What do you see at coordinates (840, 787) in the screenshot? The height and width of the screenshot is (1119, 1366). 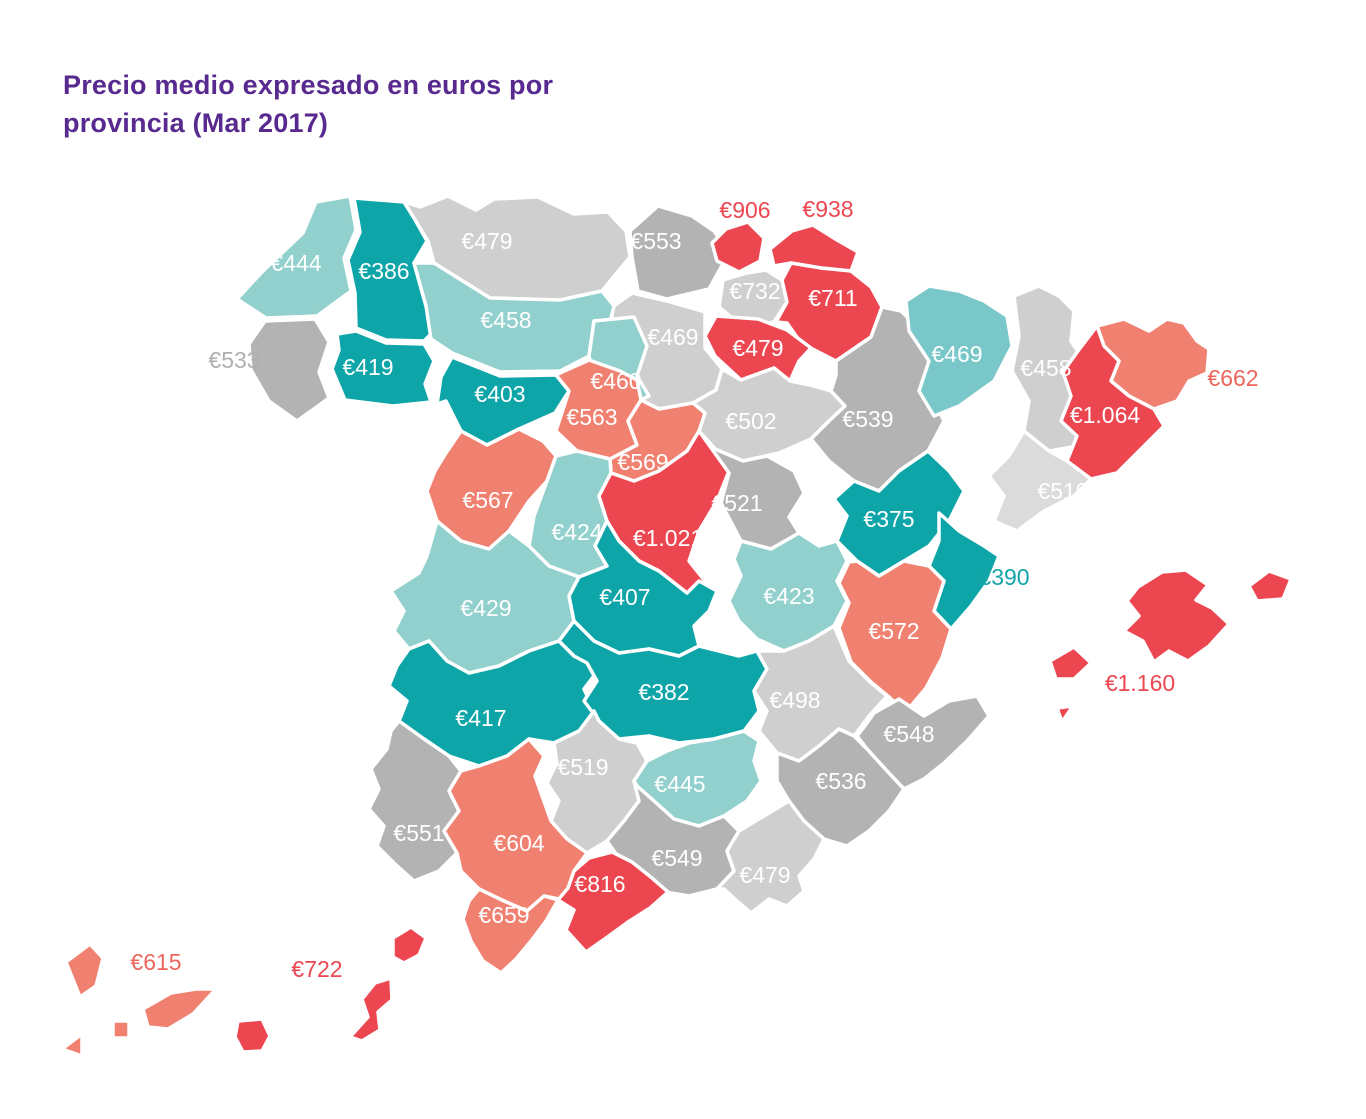 I see `region-murcia` at bounding box center [840, 787].